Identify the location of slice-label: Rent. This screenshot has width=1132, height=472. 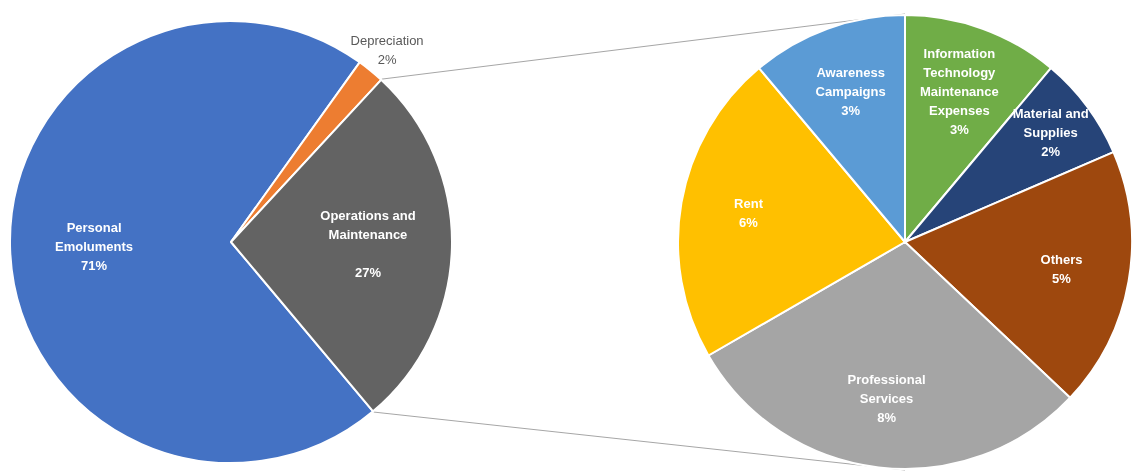
(749, 204).